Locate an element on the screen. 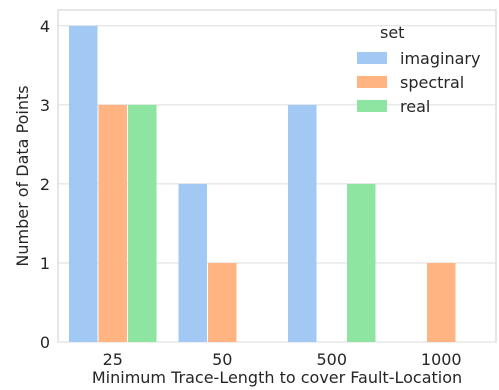 The height and width of the screenshot is (390, 499). y-axis-ticks: 0 1 2 3 4 is located at coordinates (45, 184).